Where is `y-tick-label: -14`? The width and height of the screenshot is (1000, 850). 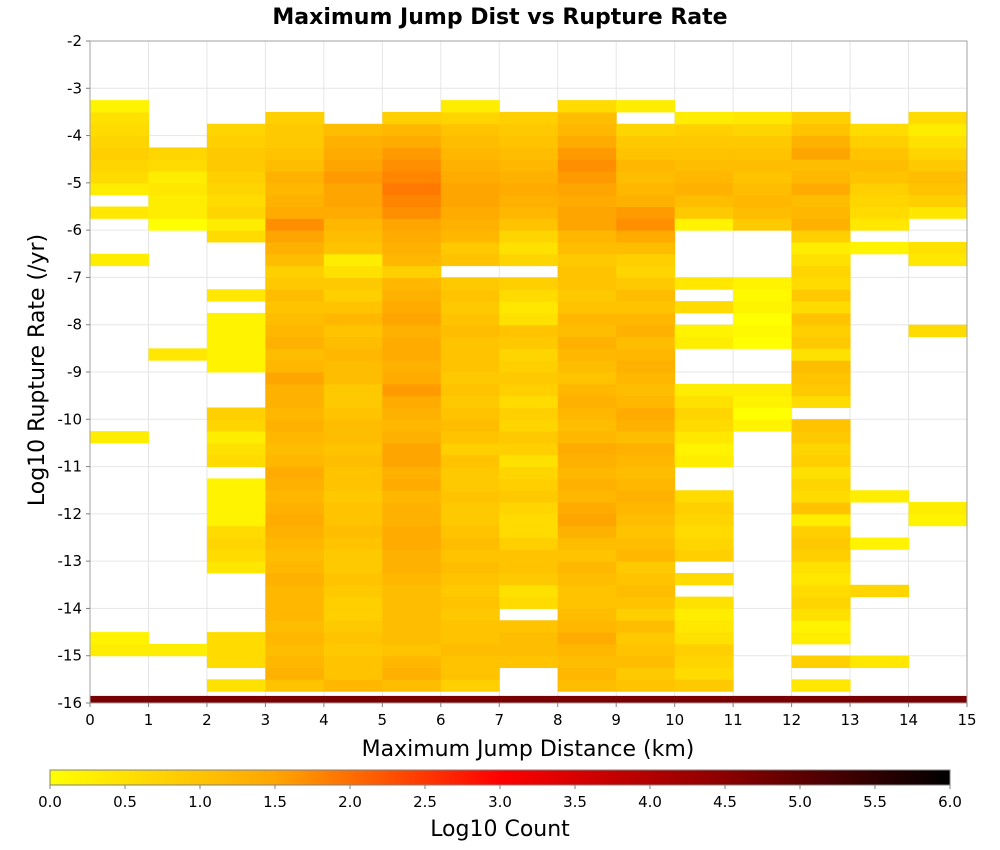 y-tick-label: -14 is located at coordinates (70, 608).